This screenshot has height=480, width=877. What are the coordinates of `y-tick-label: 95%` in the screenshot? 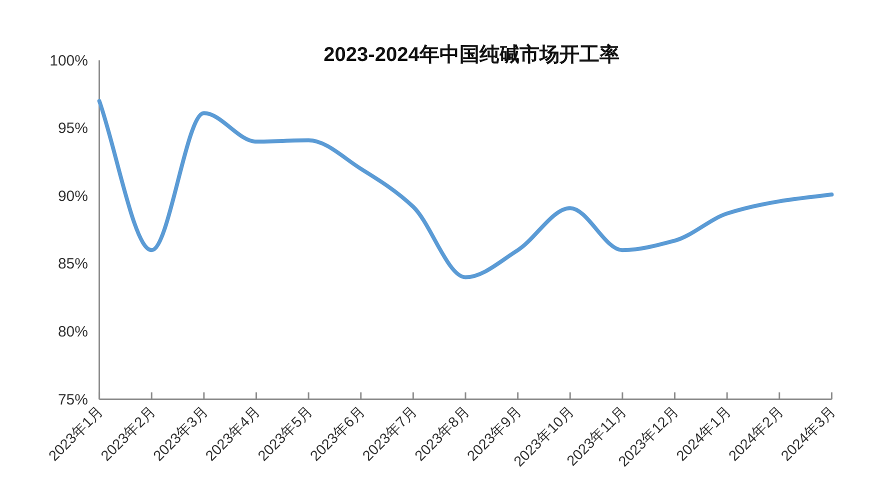 It's located at (73, 129).